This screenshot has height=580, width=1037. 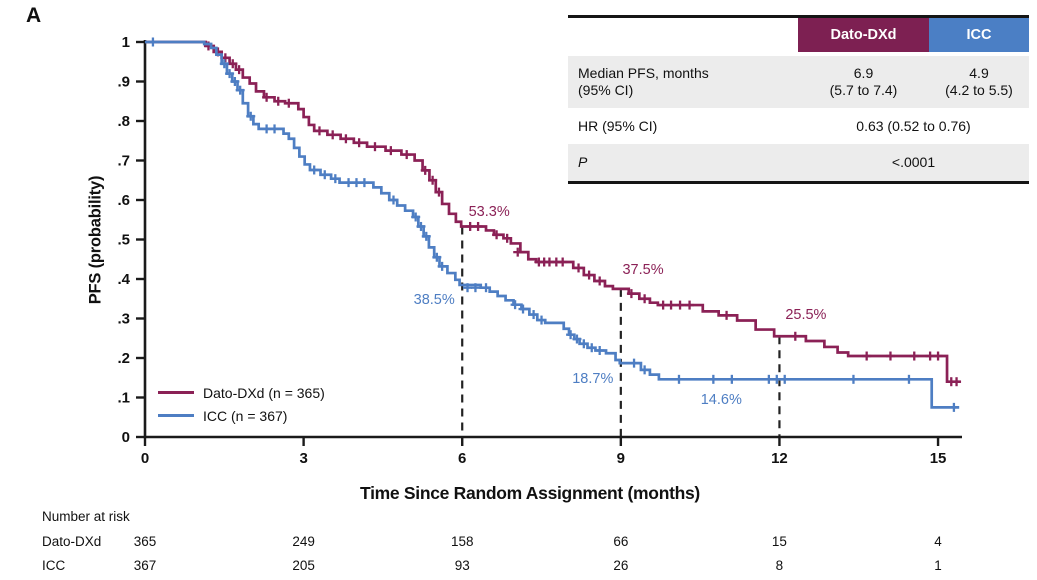 I want to click on legend-item-icc: ICC (n = 367), so click(x=241, y=415).